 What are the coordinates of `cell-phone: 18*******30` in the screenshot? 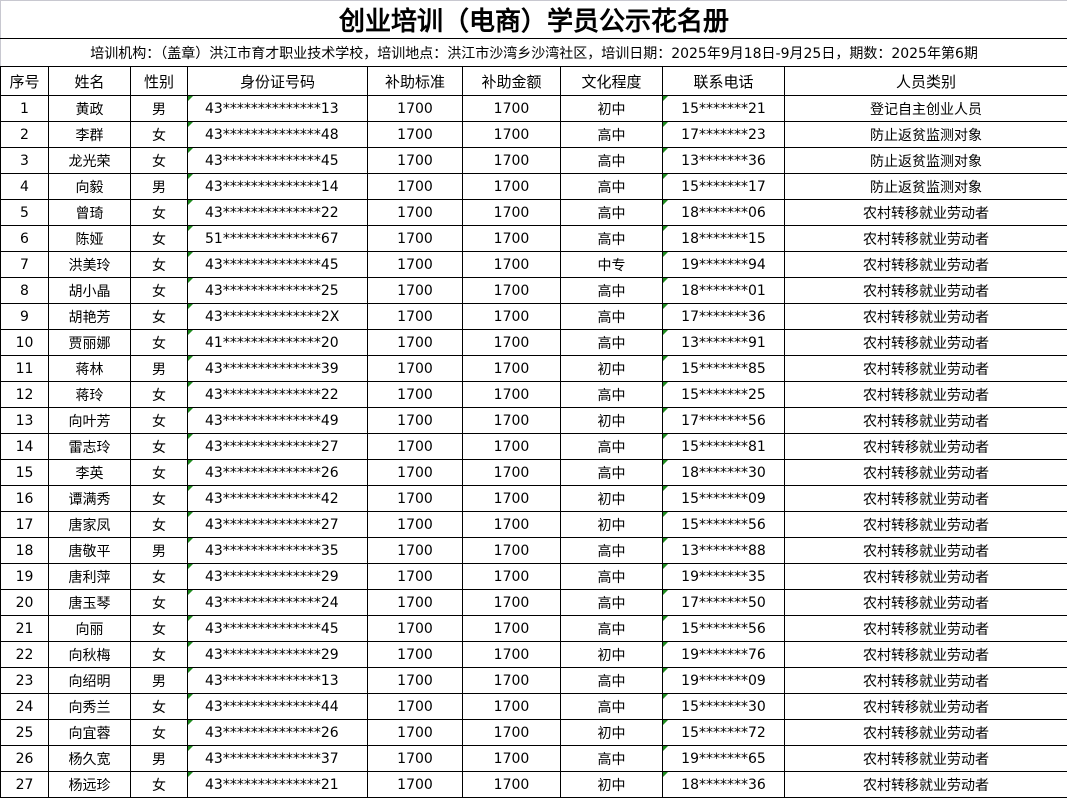 It's located at (724, 473).